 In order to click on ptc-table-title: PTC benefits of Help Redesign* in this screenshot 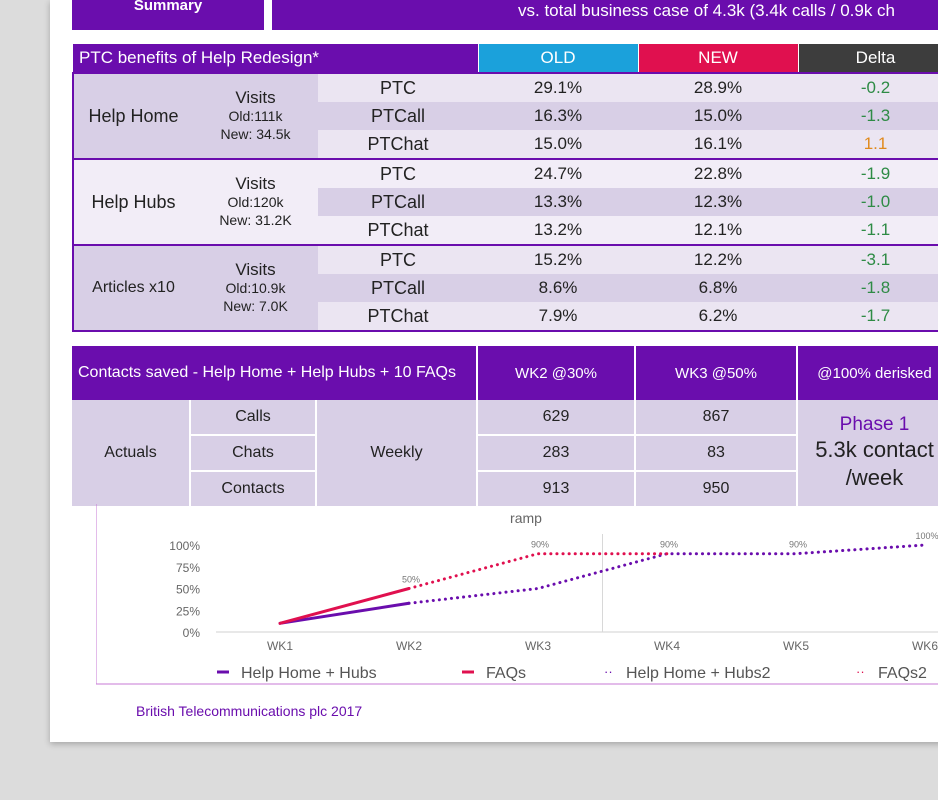, I will do `click(276, 58)`.